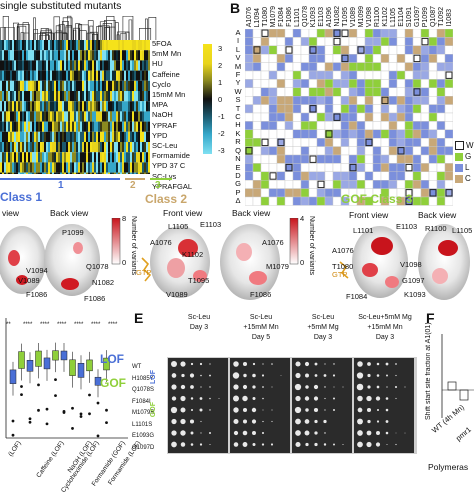 Image resolution: width=474 pixels, height=494 pixels. What do you see at coordinates (15, 449) in the screenshot?
I see `panel-d-xlabel: (LOF)` at bounding box center [15, 449].